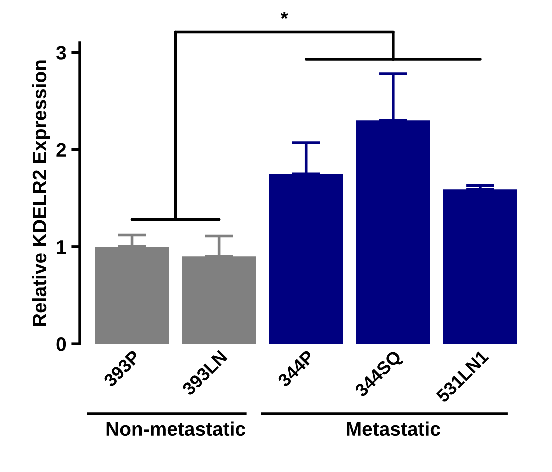  I want to click on y-tick-label: 2, so click(61, 150).